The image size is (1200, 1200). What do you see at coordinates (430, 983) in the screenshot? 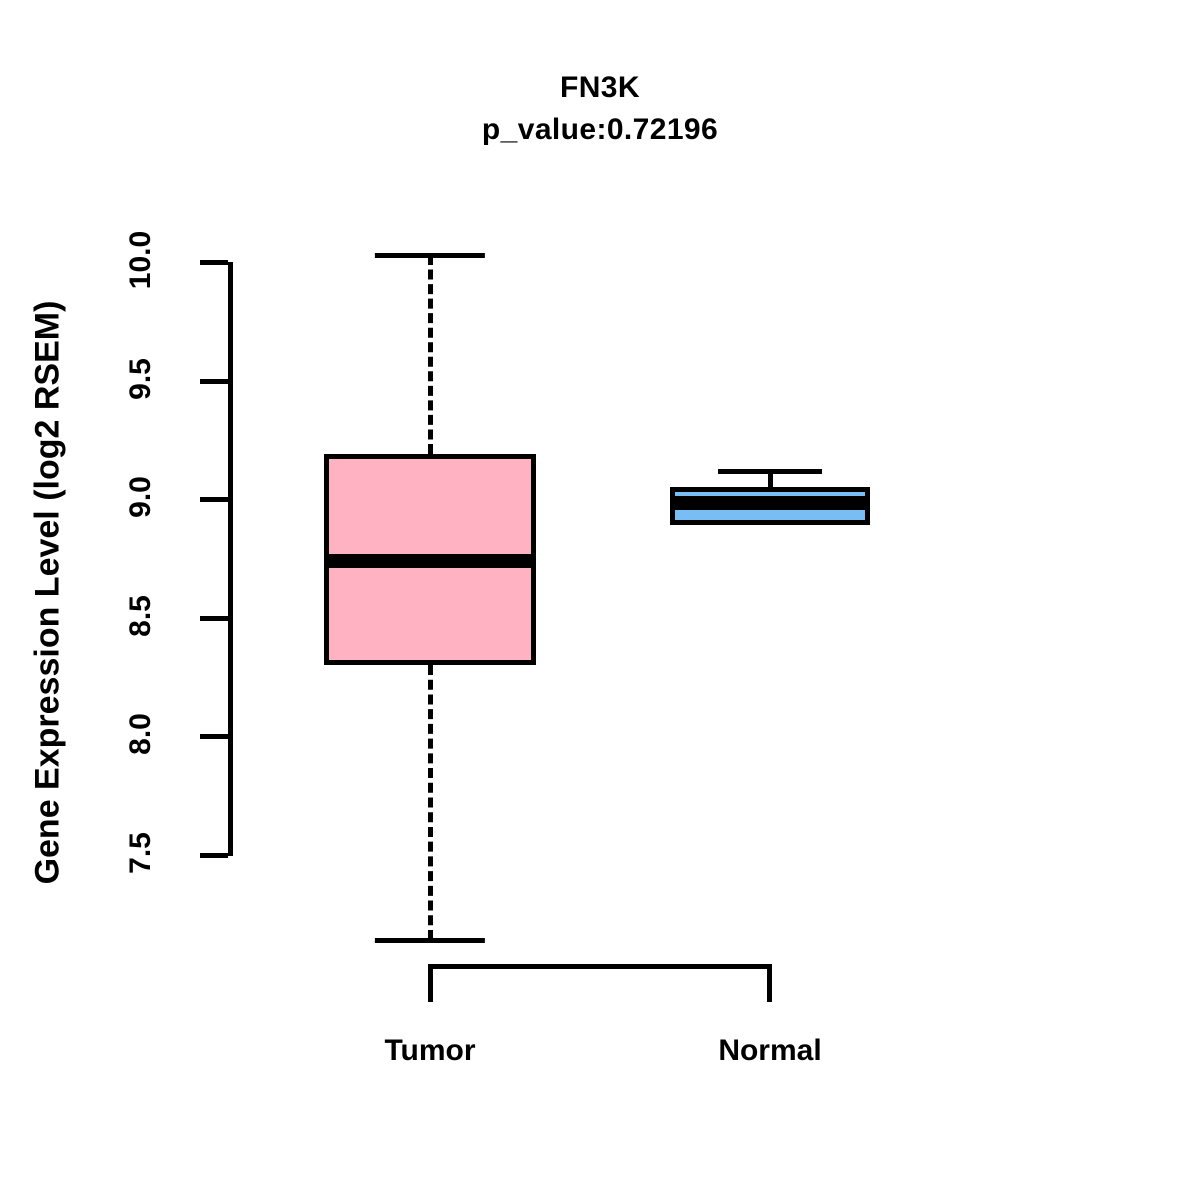
I see `x-axis-tick-tumor` at bounding box center [430, 983].